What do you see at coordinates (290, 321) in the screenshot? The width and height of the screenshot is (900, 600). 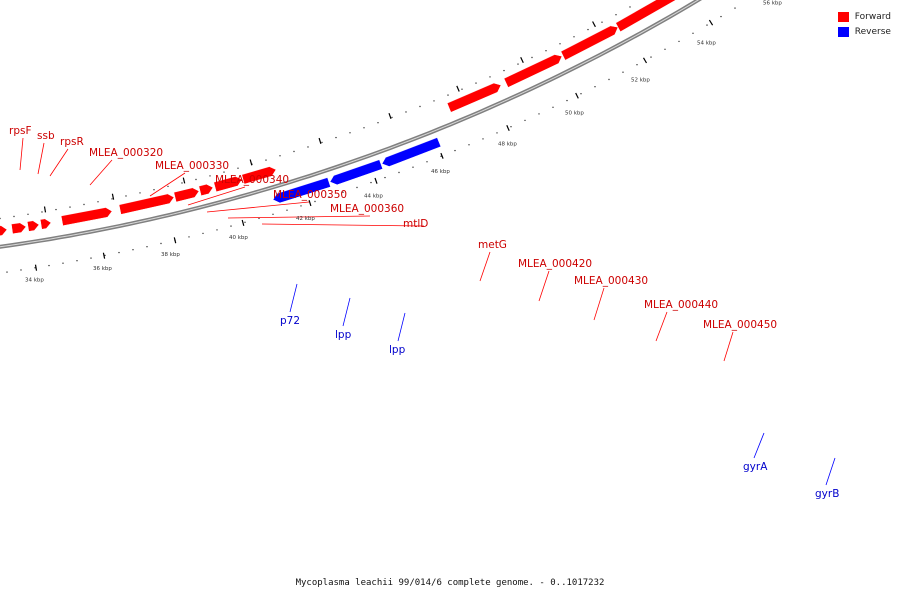 I see `reverse-gene-label: p72` at bounding box center [290, 321].